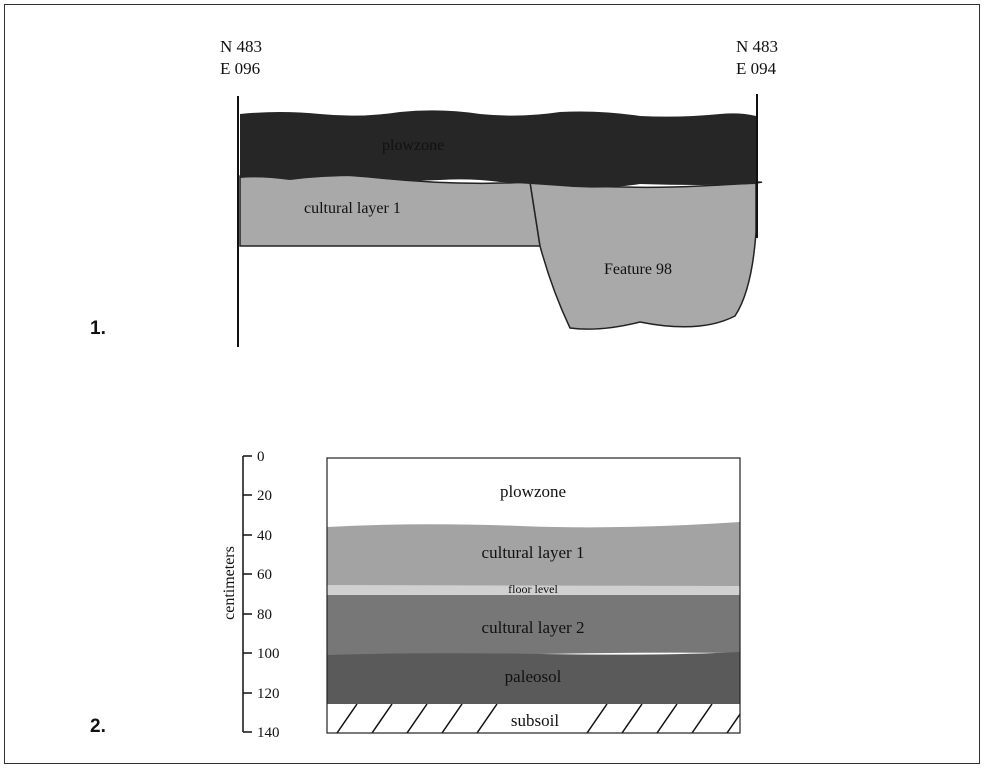 The height and width of the screenshot is (770, 986). I want to click on depth-axis-ticks, so click(247, 594).